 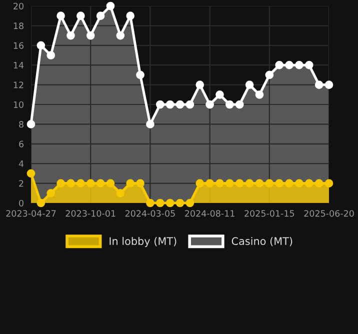 I want to click on y-tick-label: 10, so click(x=19, y=104).